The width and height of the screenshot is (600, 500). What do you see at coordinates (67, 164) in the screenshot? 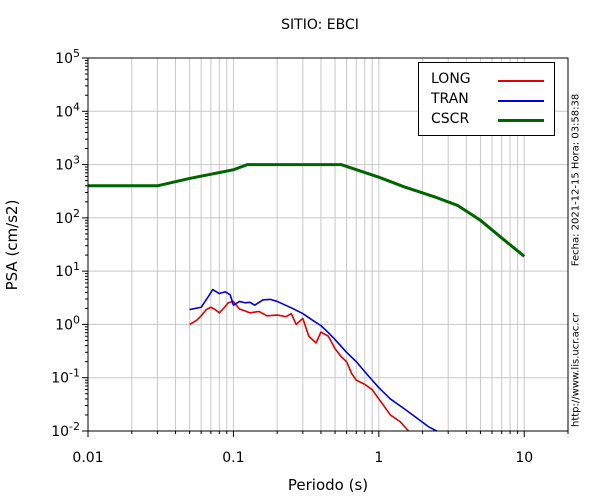
I see `y-tick-label: 10³` at bounding box center [67, 164].